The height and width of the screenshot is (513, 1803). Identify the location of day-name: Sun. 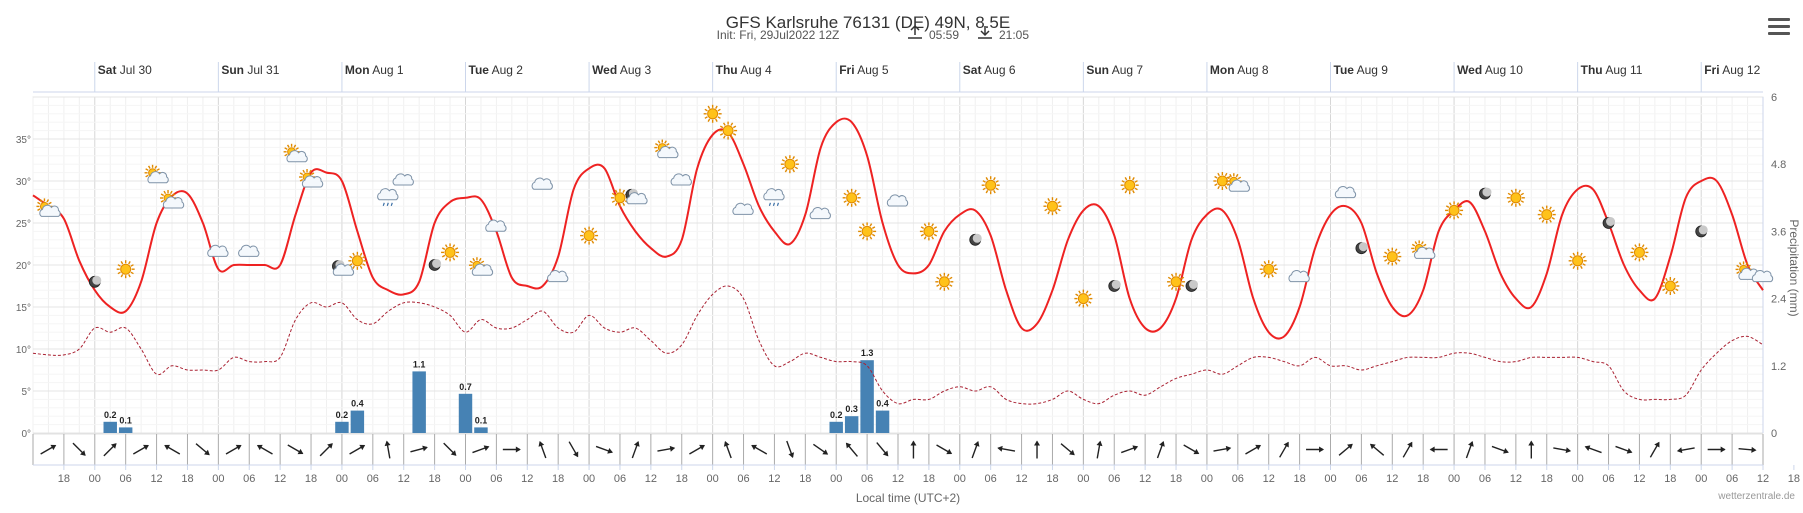
(1097, 70).